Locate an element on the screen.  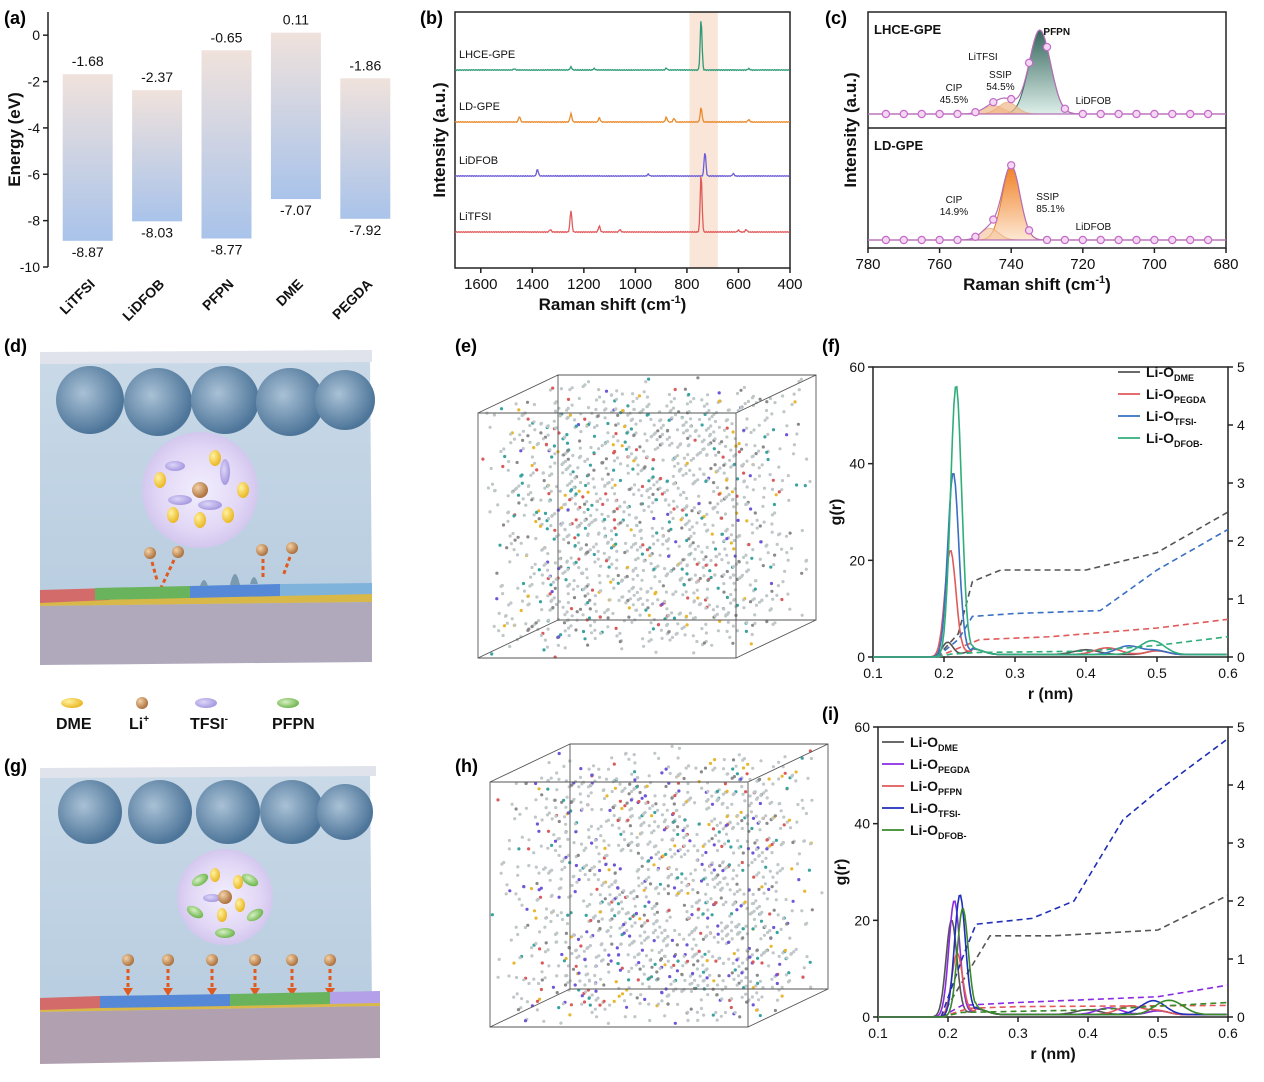
data-point is located at coordinates (1118, 240).